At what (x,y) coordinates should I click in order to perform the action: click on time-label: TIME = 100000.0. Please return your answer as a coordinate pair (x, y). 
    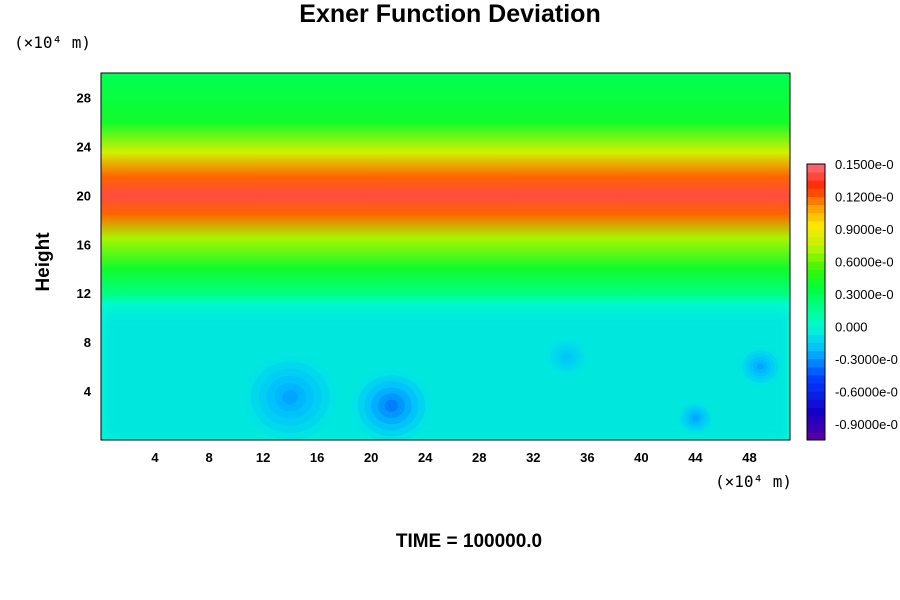
    Looking at the image, I should click on (469, 541).